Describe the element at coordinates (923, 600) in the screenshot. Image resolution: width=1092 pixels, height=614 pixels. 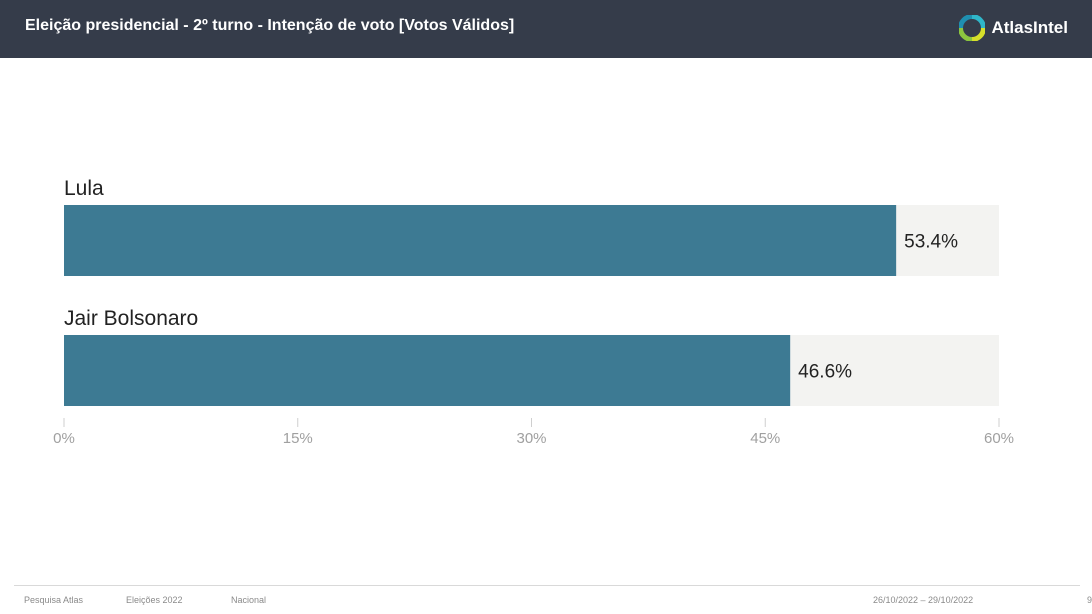
I see `footer-dates: 26/10/2022 – 29/10/2022` at that location.